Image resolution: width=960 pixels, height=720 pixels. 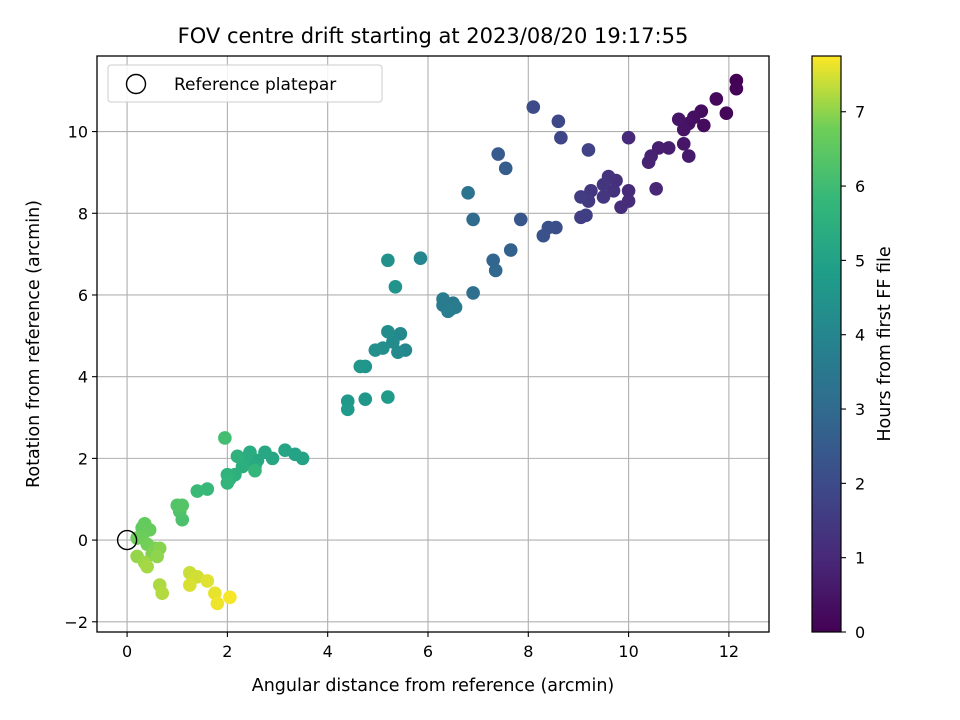 I want to click on reference-point, so click(x=127, y=540).